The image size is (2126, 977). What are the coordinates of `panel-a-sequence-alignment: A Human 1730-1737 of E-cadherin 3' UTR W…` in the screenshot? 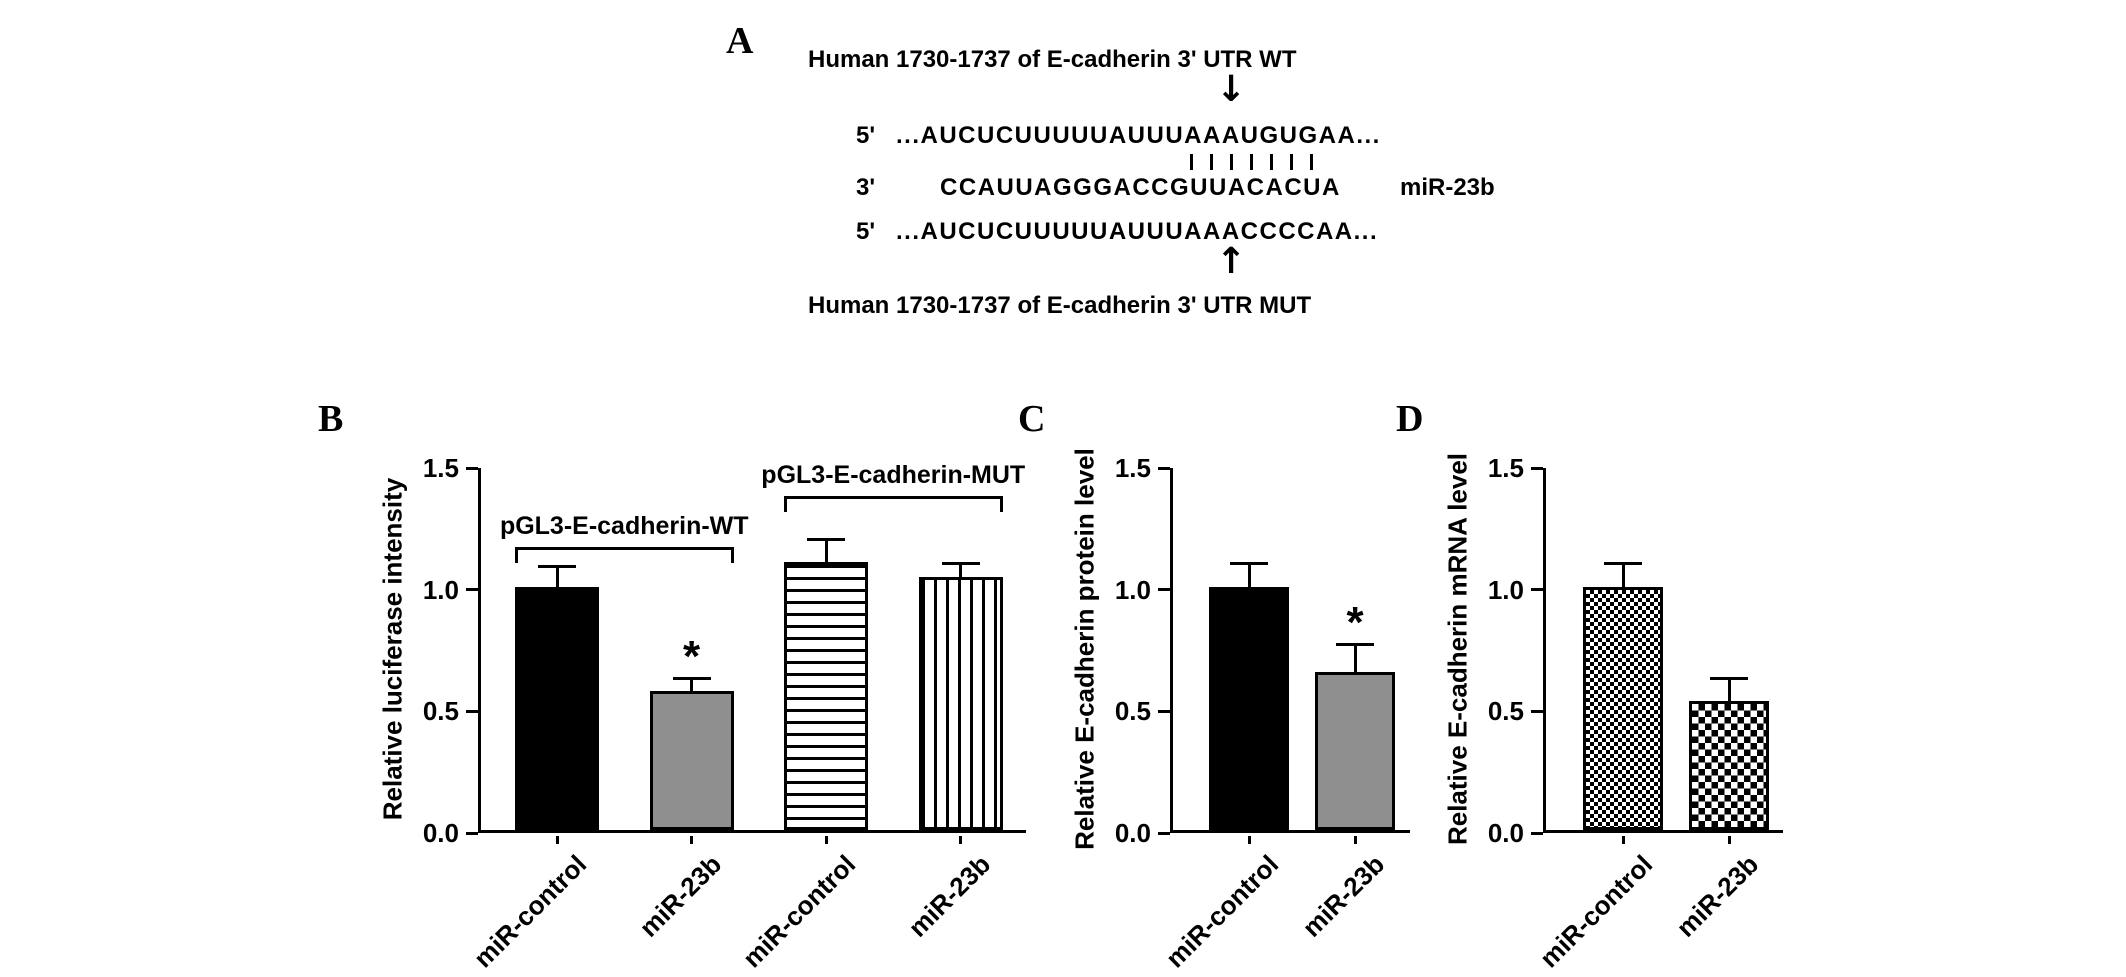 It's located at (1140, 185).